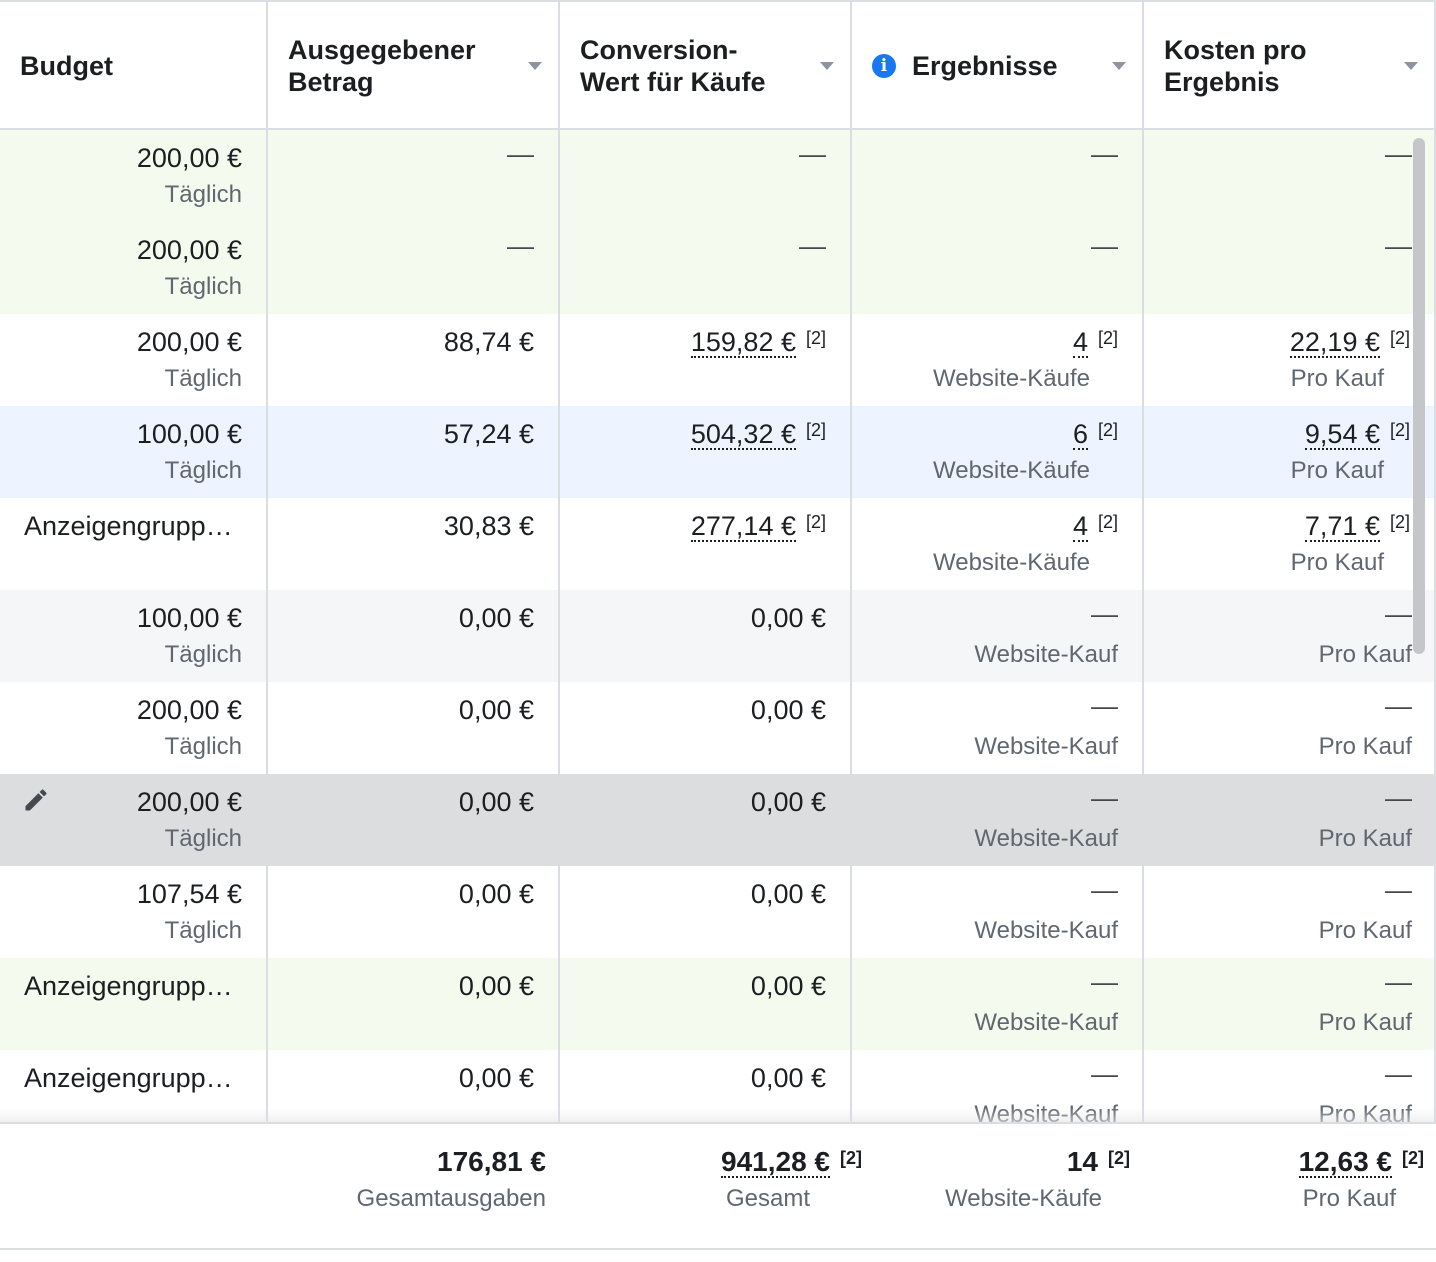  I want to click on conversion-value: 277,14 € [2], so click(758, 526).